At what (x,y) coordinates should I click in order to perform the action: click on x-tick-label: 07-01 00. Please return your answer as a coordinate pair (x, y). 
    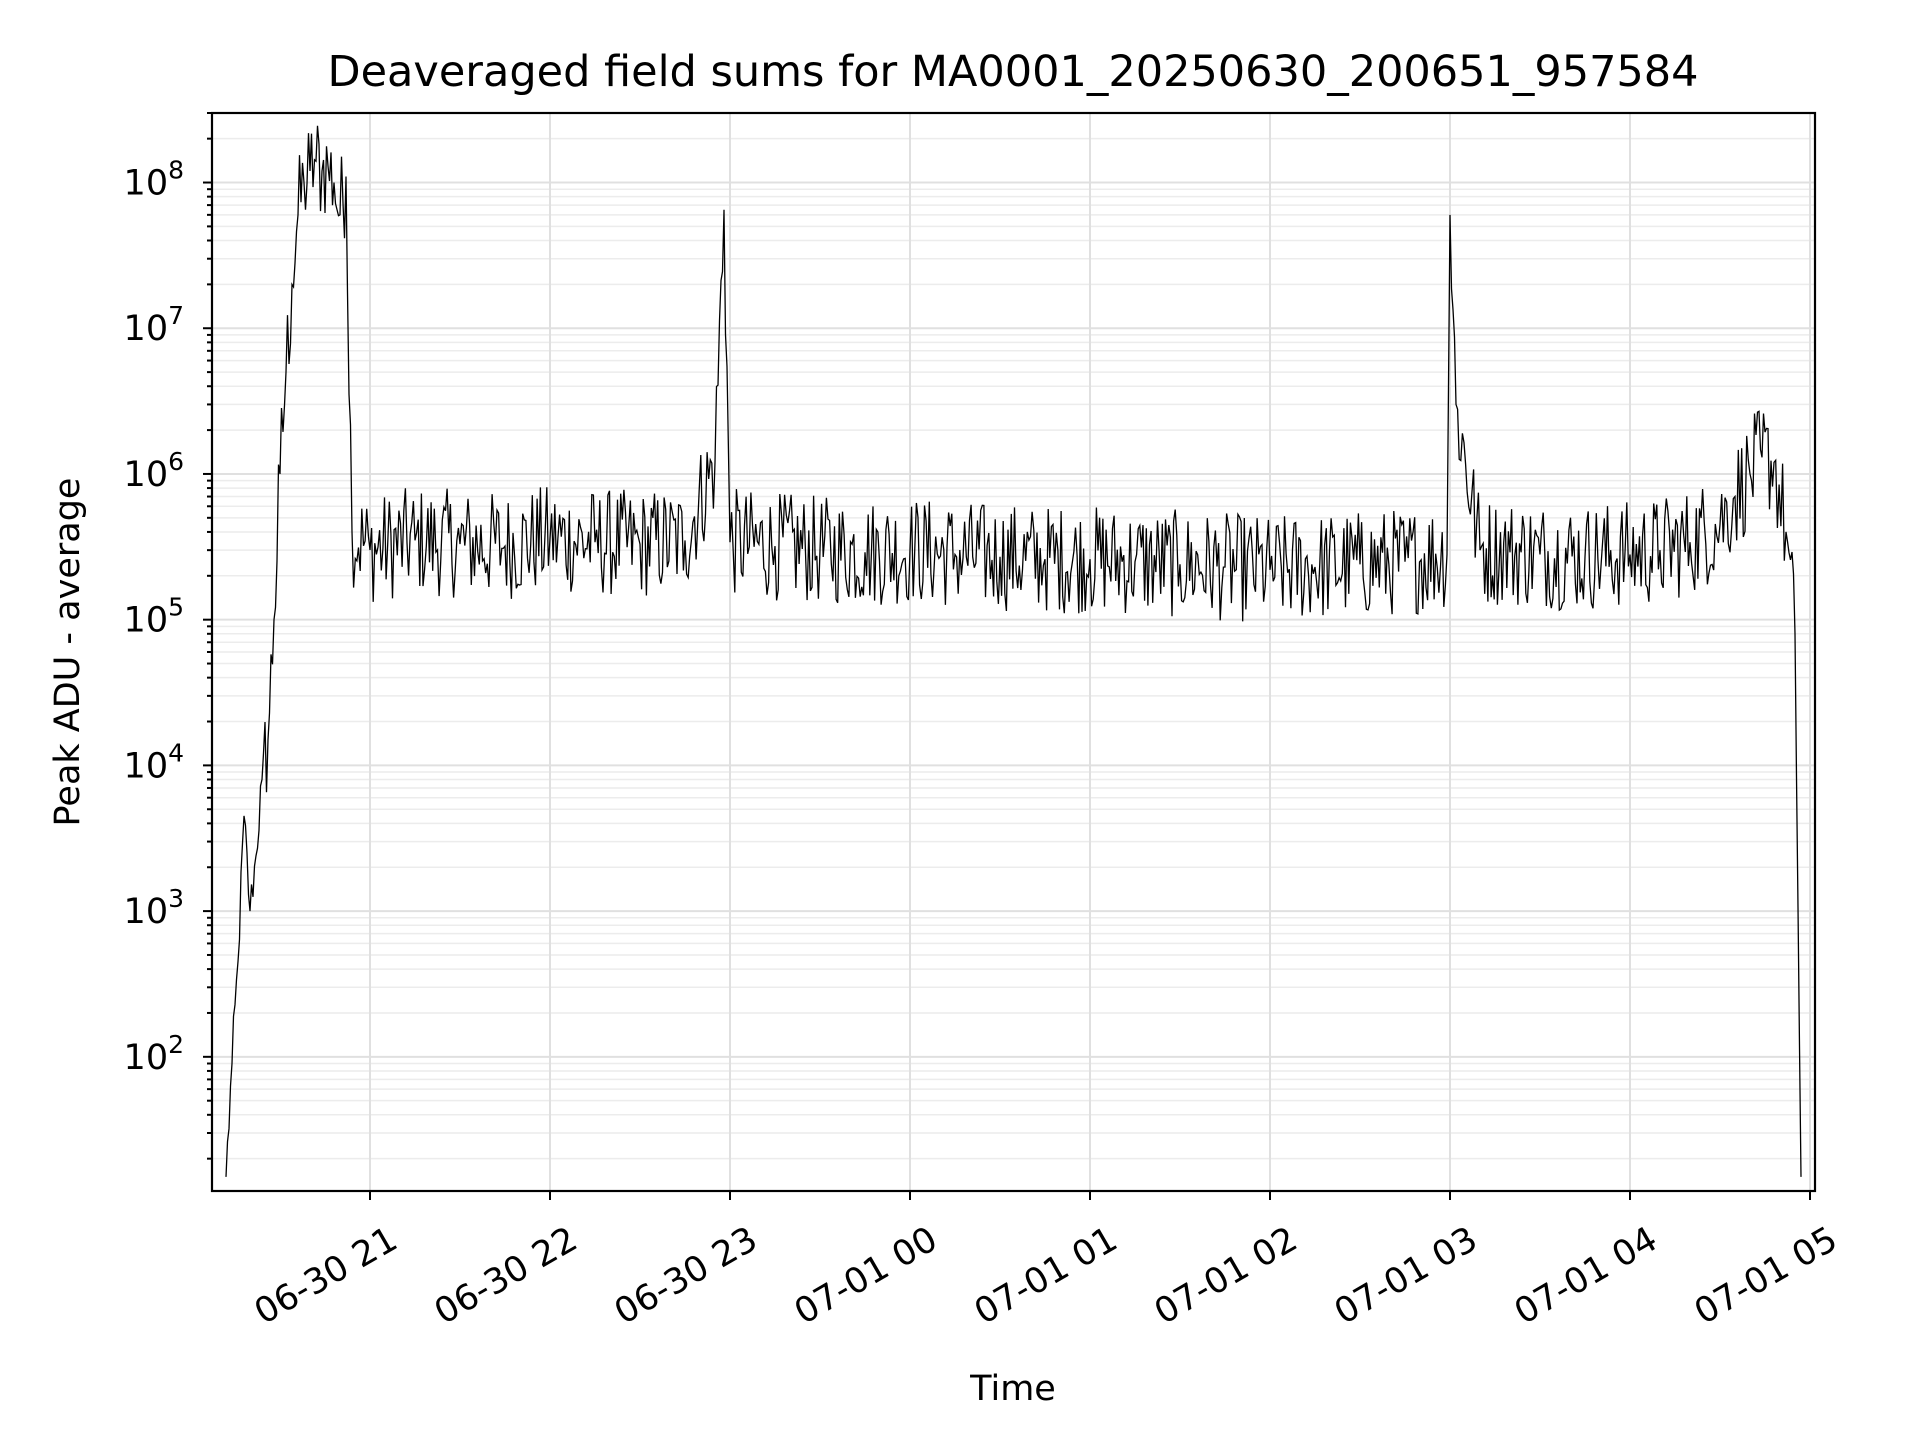
    Looking at the image, I should click on (866, 1275).